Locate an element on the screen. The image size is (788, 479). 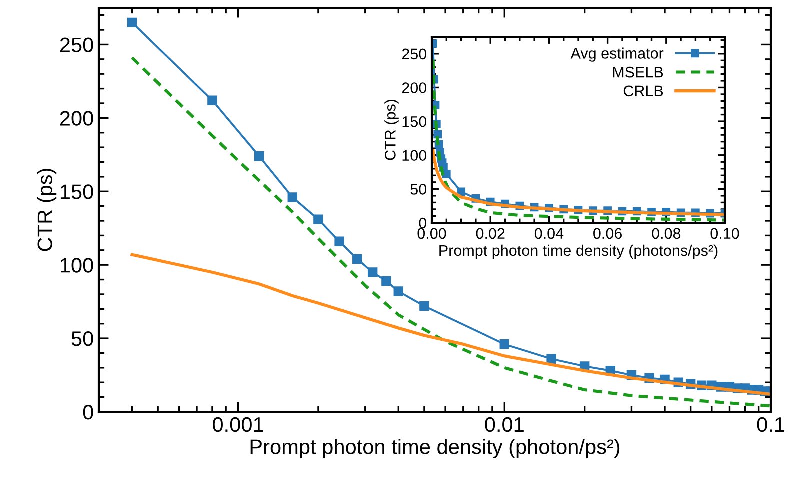
x-tick-label: 0.00 is located at coordinates (432, 234).